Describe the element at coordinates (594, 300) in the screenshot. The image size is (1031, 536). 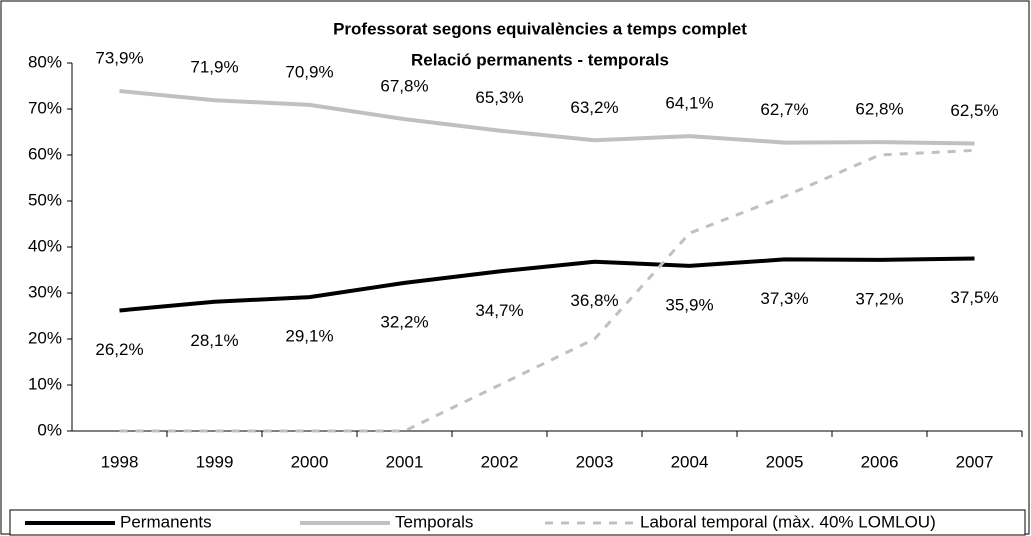
I see `data-label: 36,8%` at that location.